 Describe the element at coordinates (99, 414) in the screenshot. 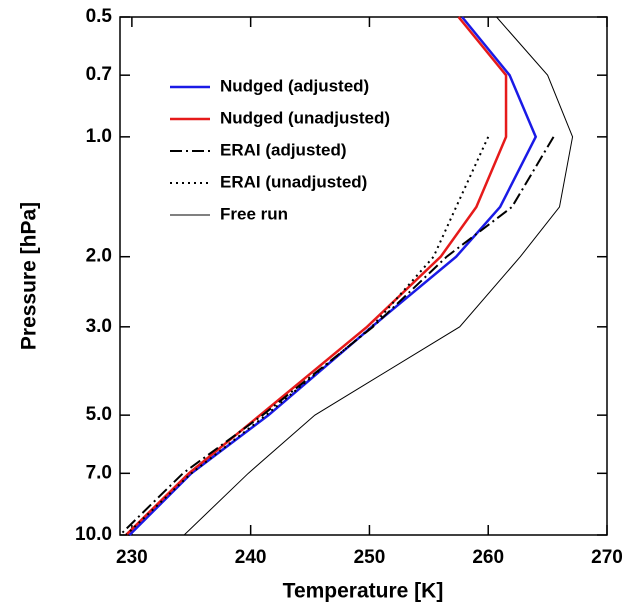

I see `y-tick-label: 5.0` at that location.